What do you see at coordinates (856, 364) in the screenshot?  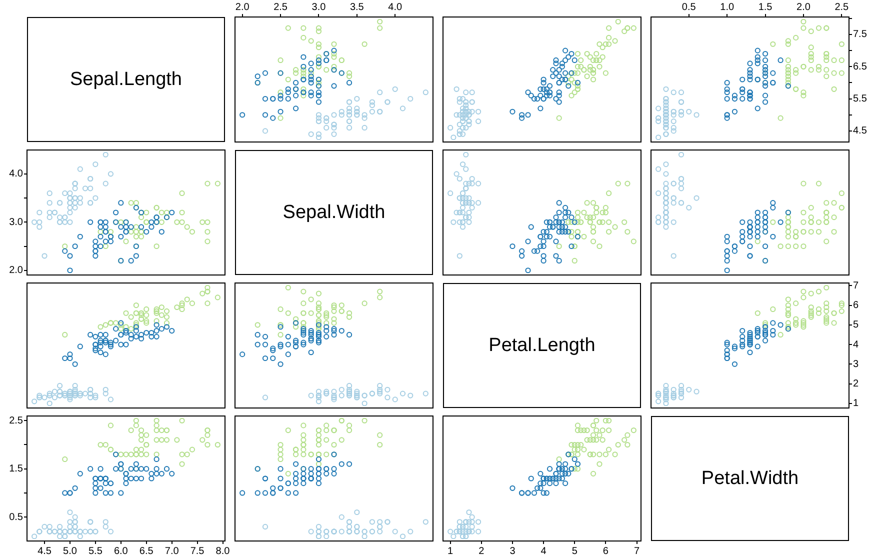 I see `y-tick-label: 3` at bounding box center [856, 364].